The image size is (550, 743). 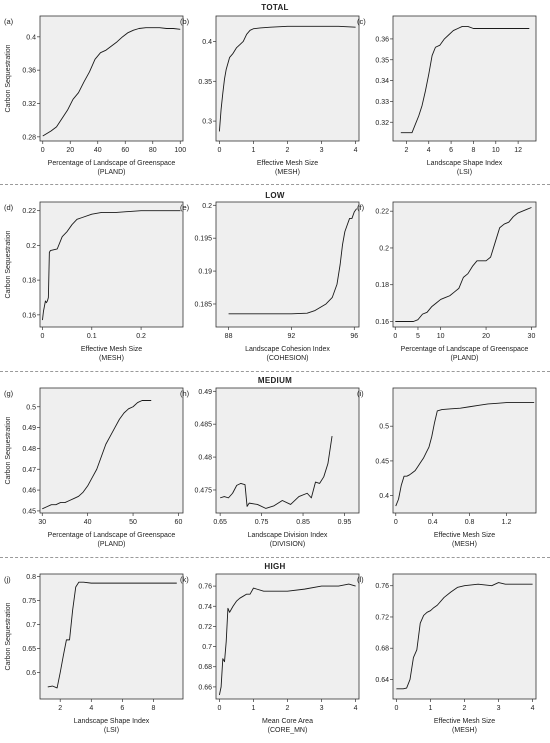 I want to click on y-tick-label: 0.185, so click(x=203, y=304).